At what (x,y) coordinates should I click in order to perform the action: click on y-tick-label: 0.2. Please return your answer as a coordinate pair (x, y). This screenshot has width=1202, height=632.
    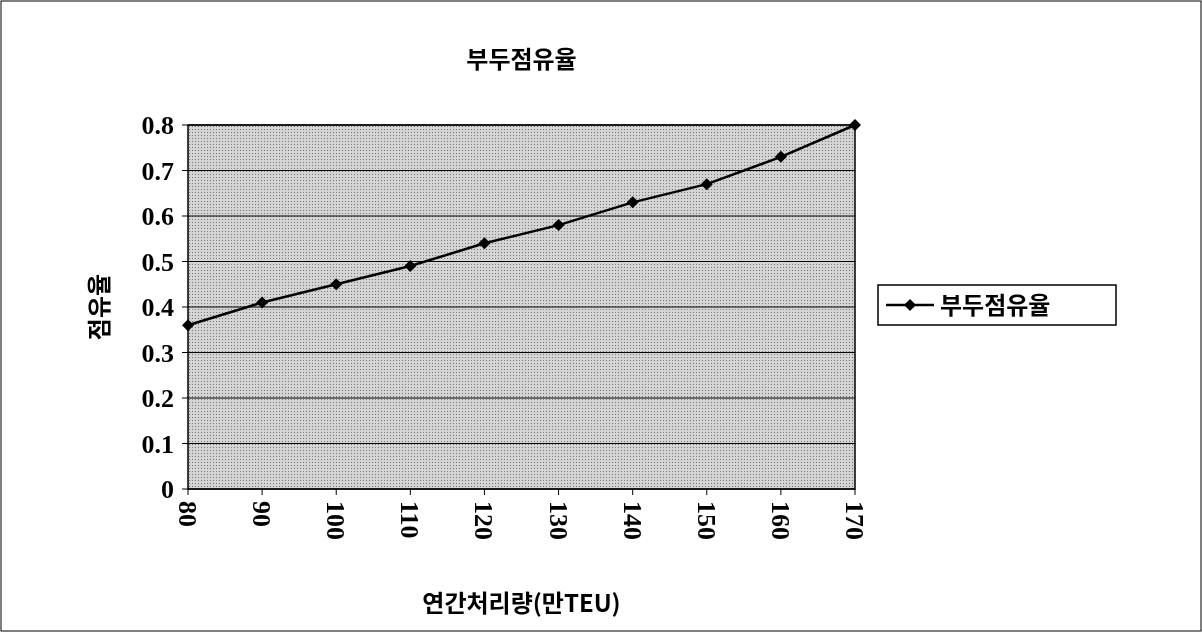
    Looking at the image, I should click on (157, 398).